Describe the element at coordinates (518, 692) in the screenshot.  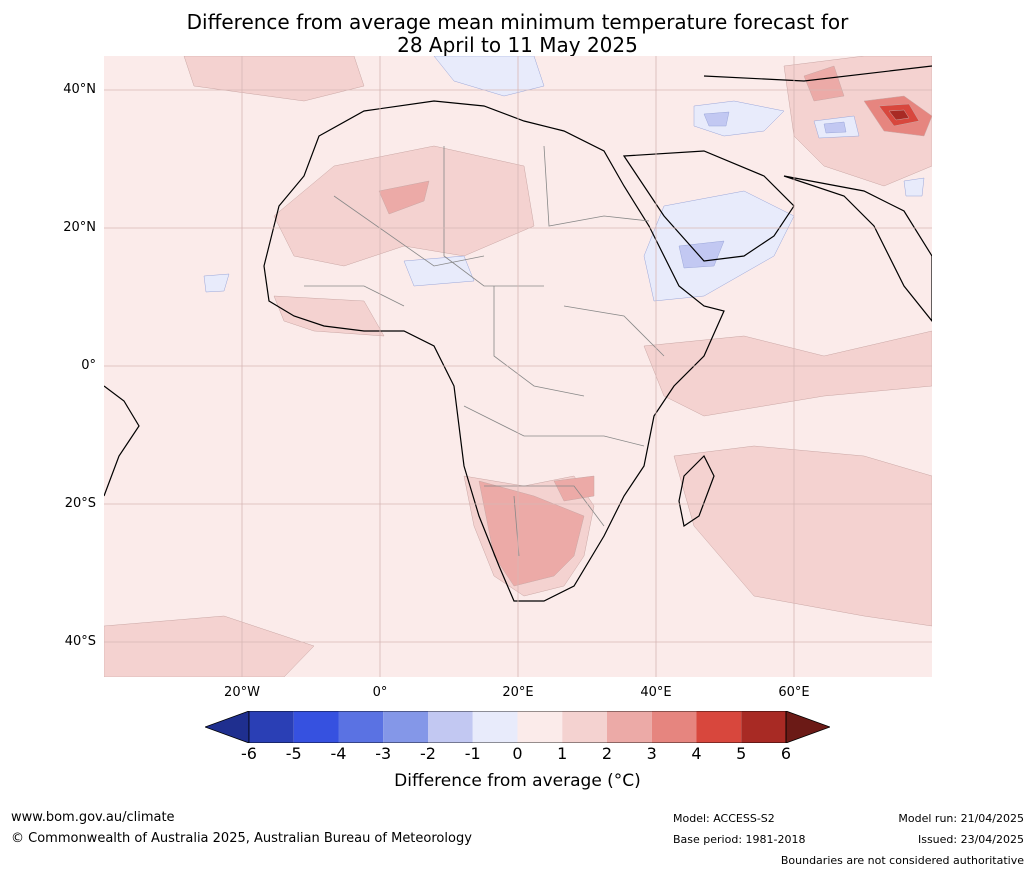
I see `lon-label-20e: 20°E` at that location.